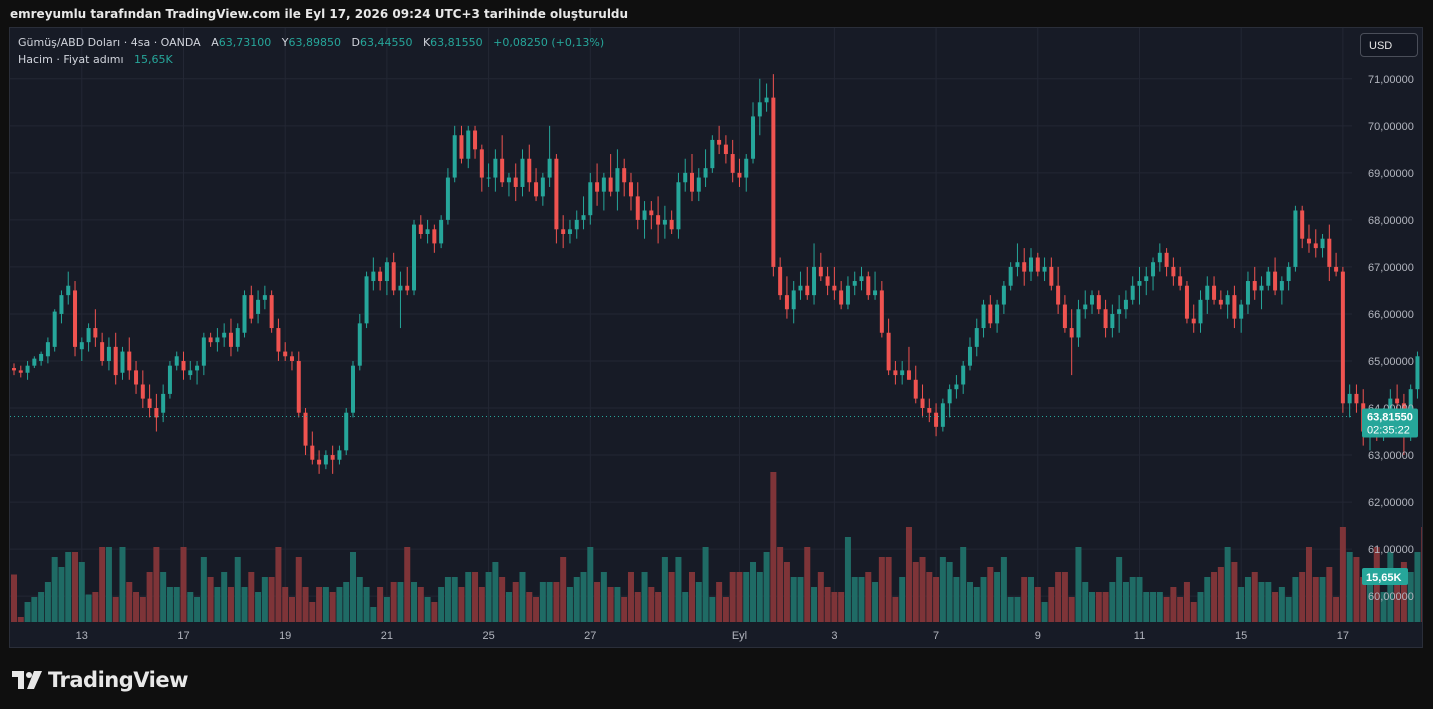 Image resolution: width=1433 pixels, height=709 pixels. What do you see at coordinates (386, 42) in the screenshot?
I see `low-value: 63,44550` at bounding box center [386, 42].